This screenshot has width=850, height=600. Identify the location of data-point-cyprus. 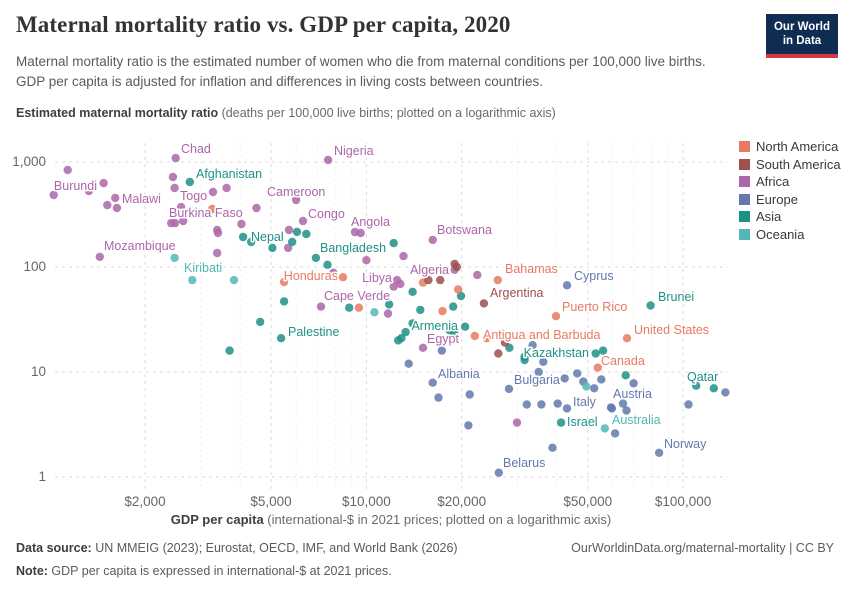
(567, 285).